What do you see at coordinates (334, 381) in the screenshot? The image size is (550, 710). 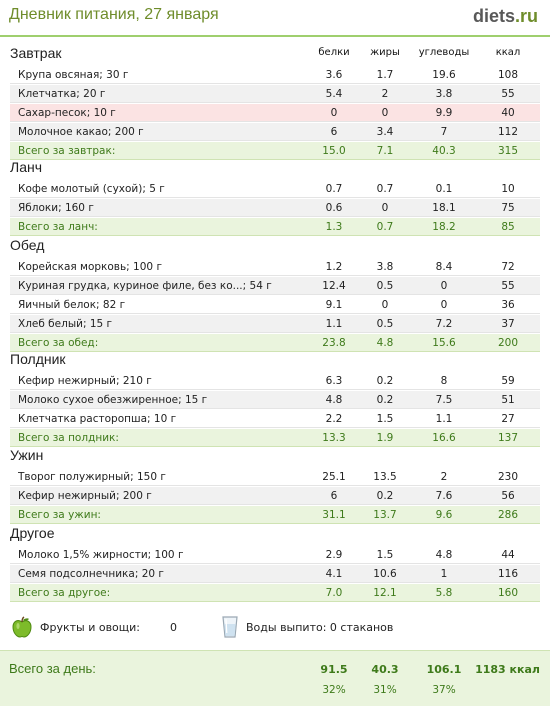 I see `food-protein: 6.3` at bounding box center [334, 381].